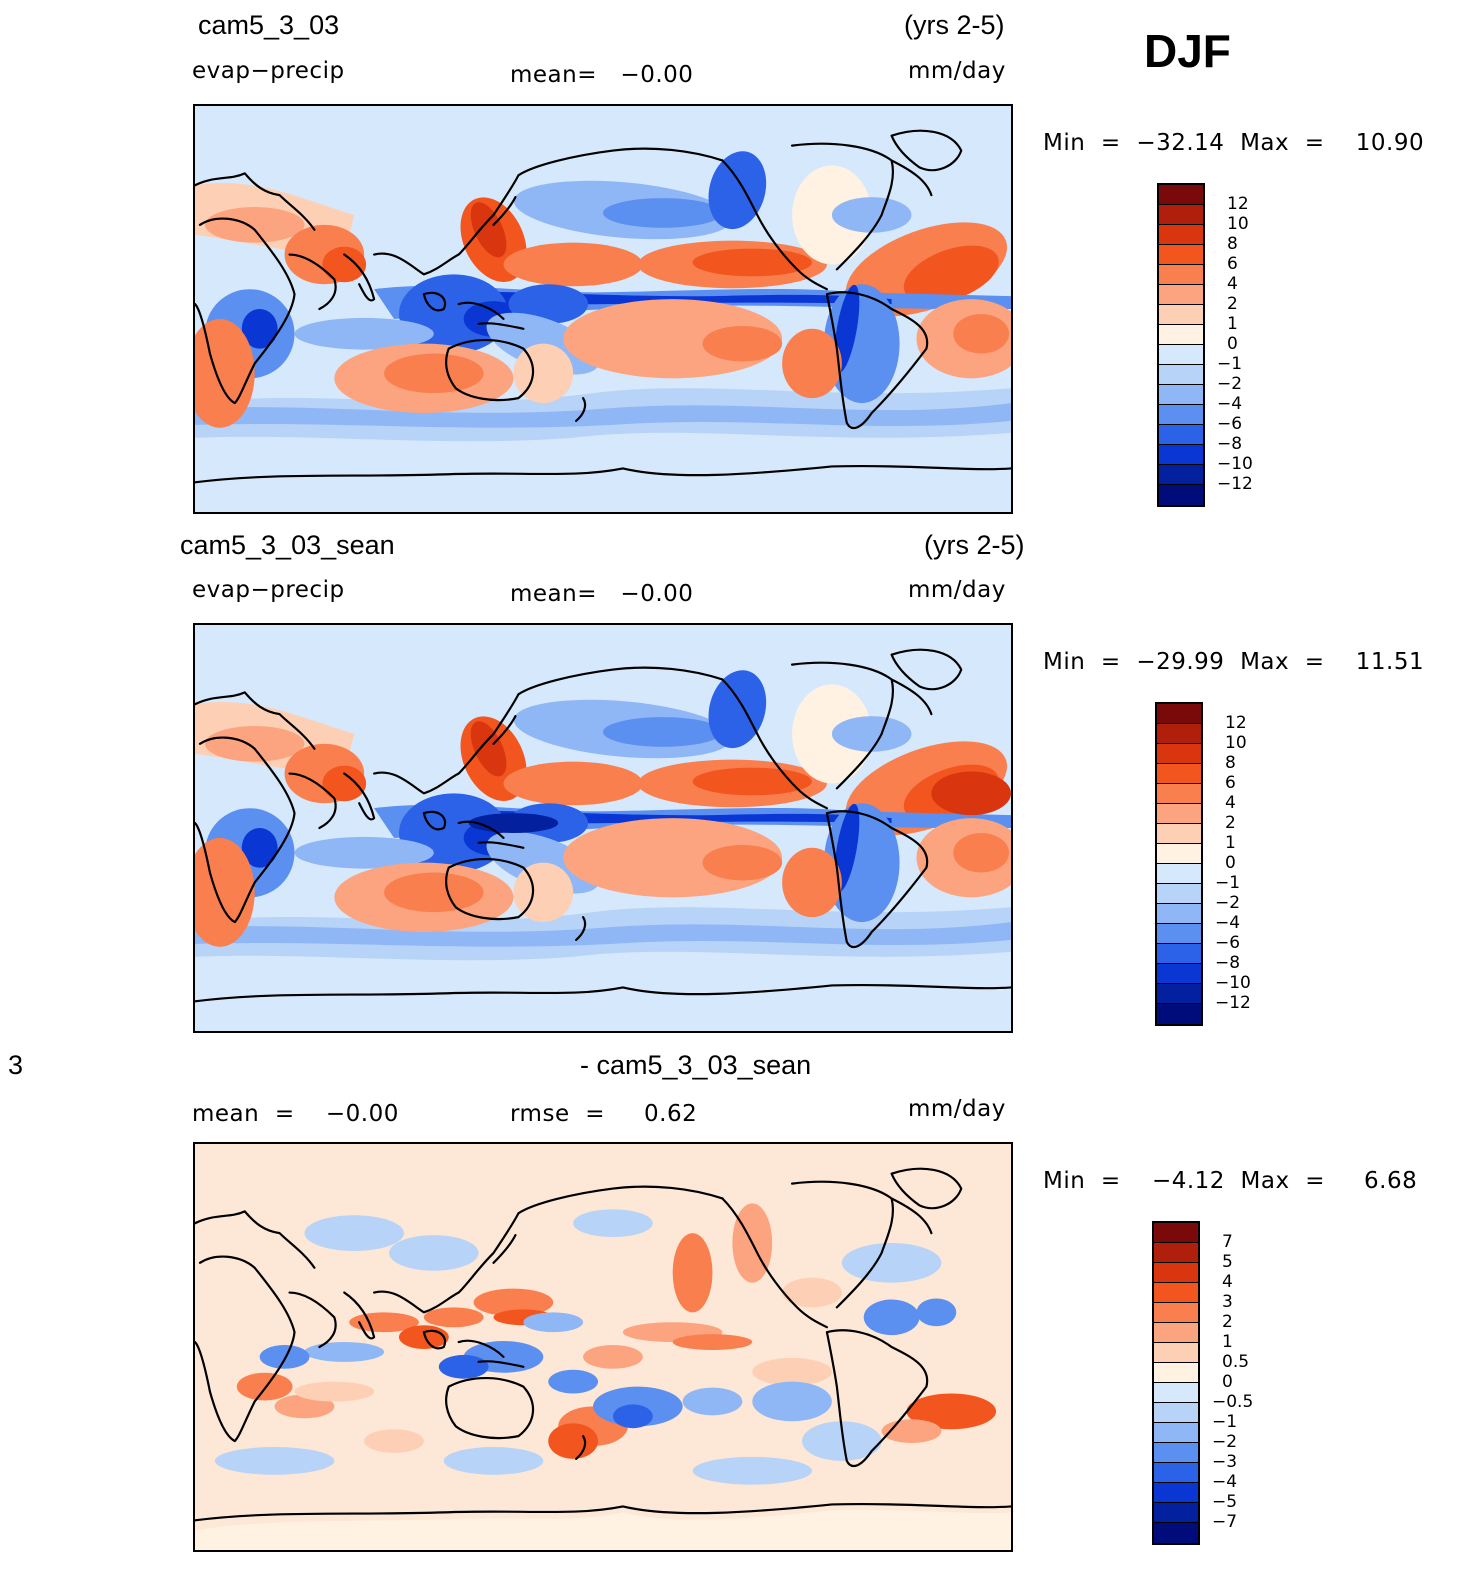 The width and height of the screenshot is (1483, 1569). Describe the element at coordinates (1225, 1502) in the screenshot. I see `colorbar-tick-label: −5` at that location.